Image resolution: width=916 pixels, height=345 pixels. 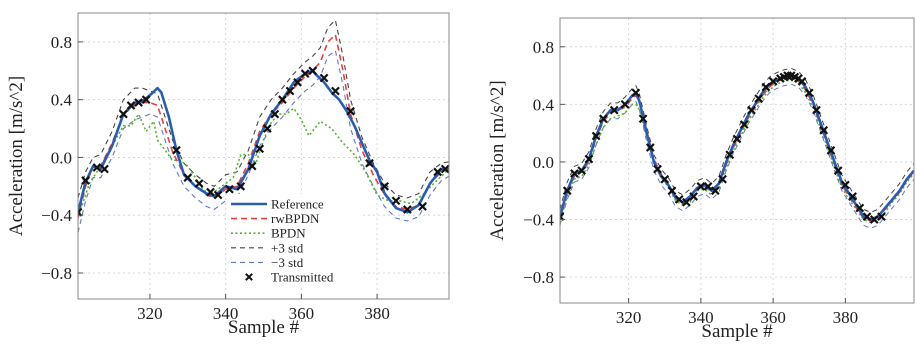 I want to click on x-tick-label: 360, so click(x=773, y=317).